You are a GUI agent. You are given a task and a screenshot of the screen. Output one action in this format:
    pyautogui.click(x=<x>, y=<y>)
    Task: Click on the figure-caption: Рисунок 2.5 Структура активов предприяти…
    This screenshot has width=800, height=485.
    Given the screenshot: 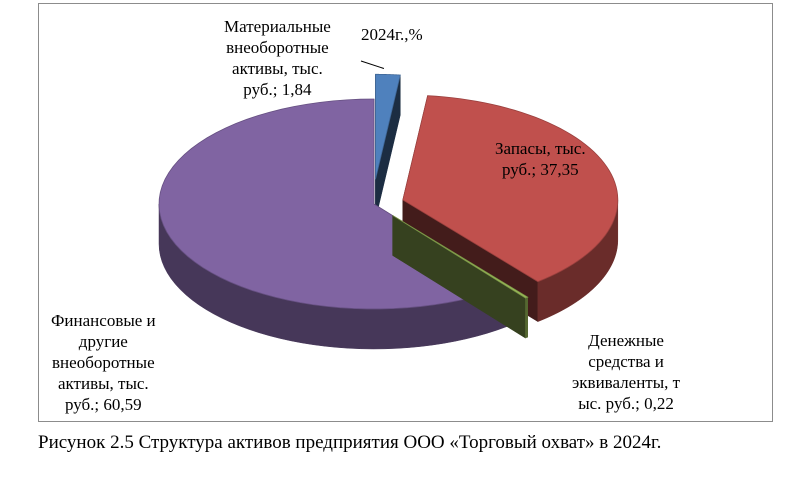 What is the action you would take?
    pyautogui.click(x=350, y=442)
    